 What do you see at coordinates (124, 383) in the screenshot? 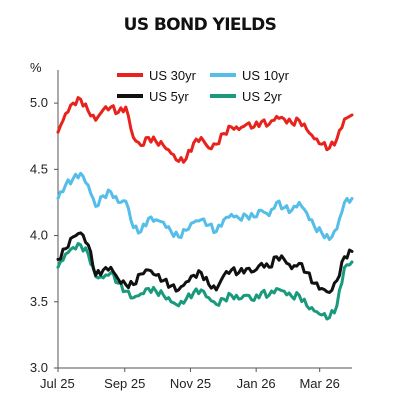
I see `x-tick-label: Sep 25` at bounding box center [124, 383].